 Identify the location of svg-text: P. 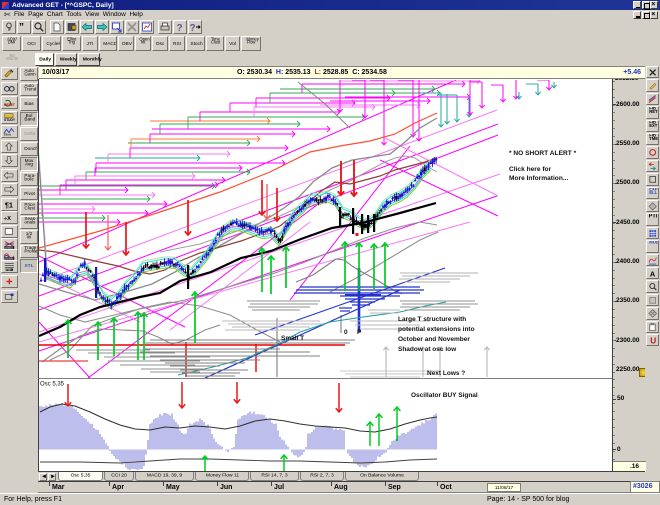
(359, 332).